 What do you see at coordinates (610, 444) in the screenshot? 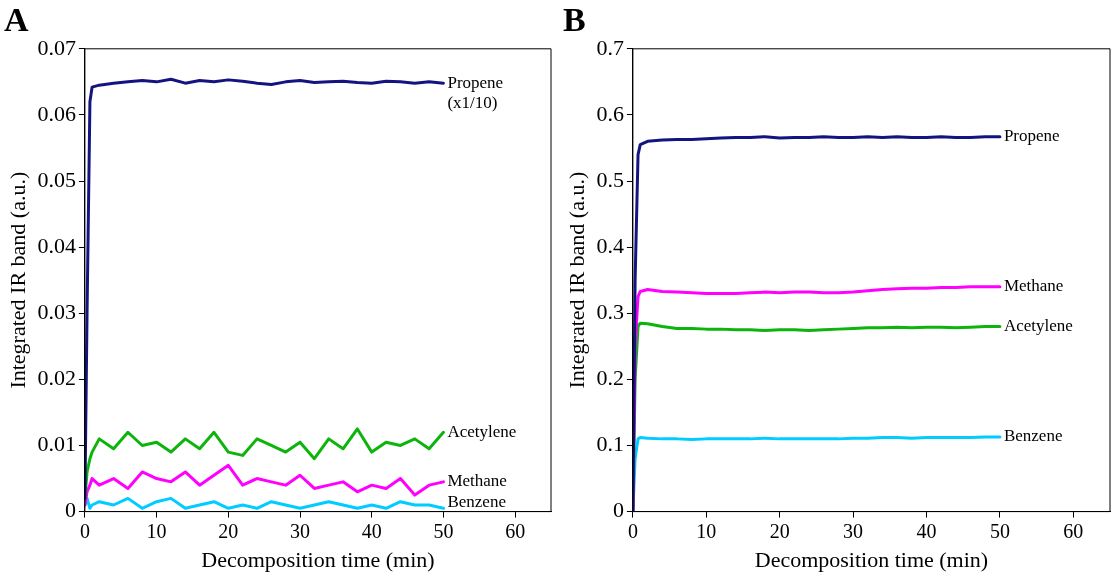
I see `y-tick-label: 0.1` at bounding box center [610, 444].